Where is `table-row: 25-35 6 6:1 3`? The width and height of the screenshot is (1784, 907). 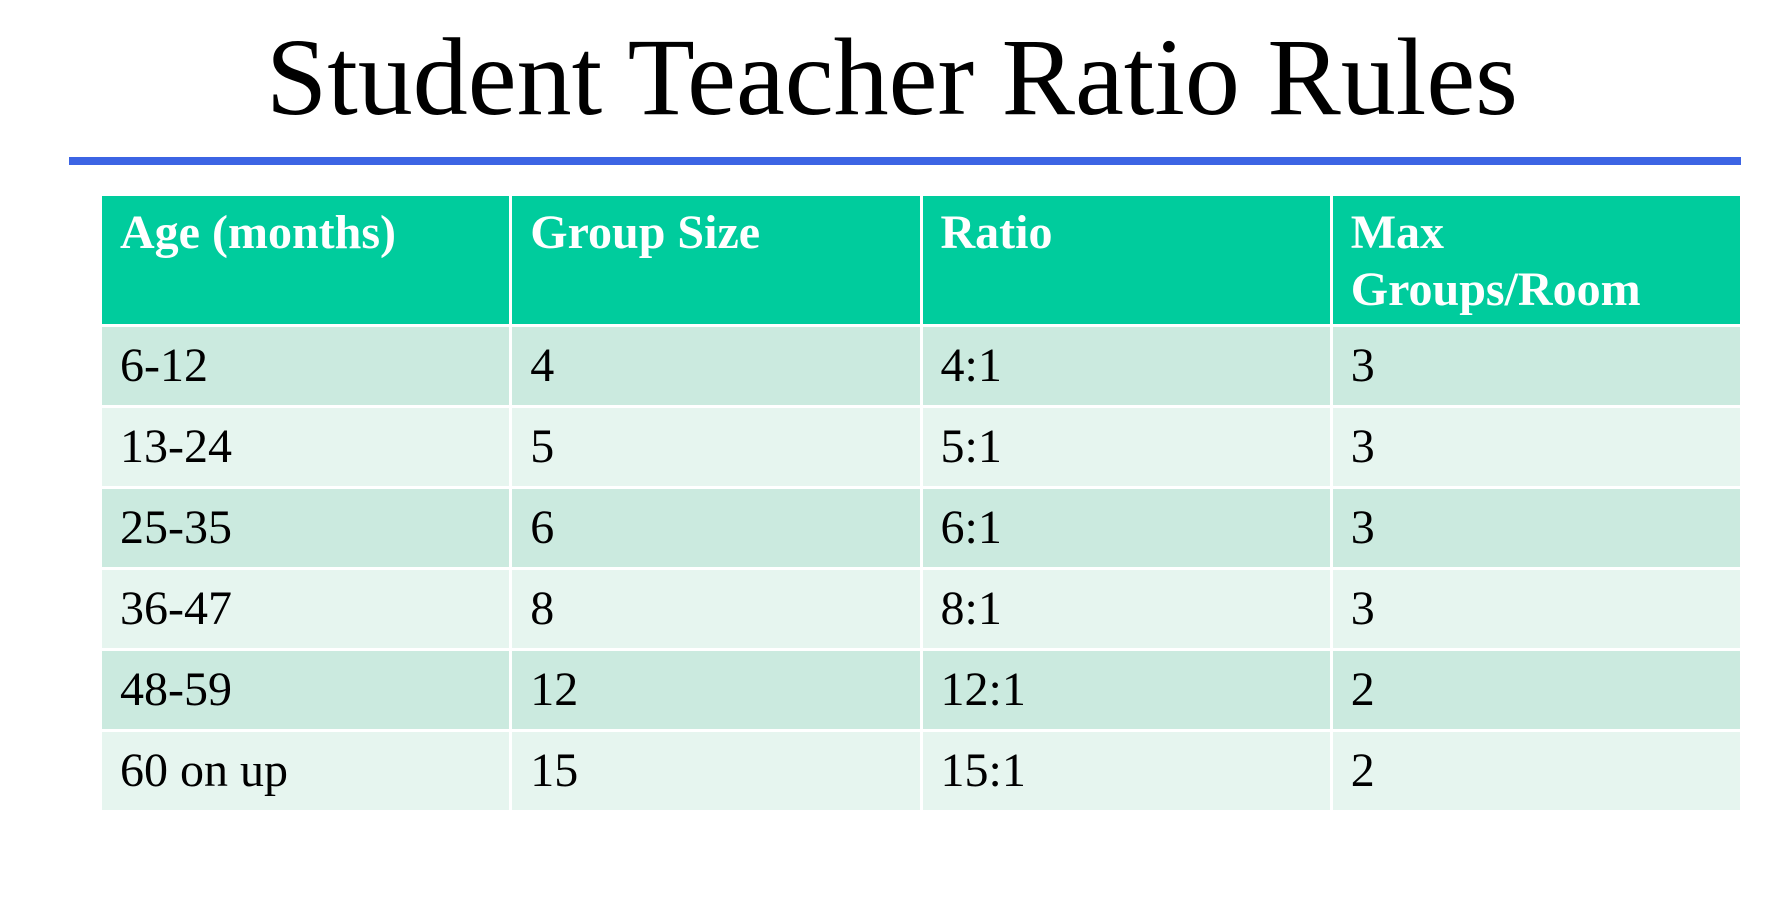
table-row: 25-35 6 6:1 3 is located at coordinates (921, 528).